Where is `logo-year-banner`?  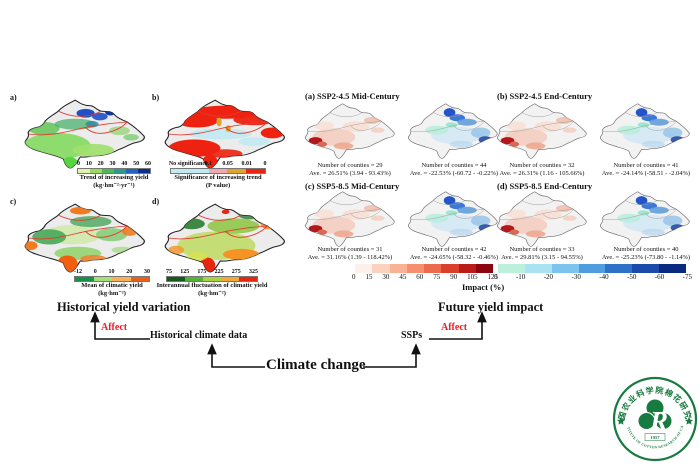
logo-year-banner is located at coordinates (655, 437).